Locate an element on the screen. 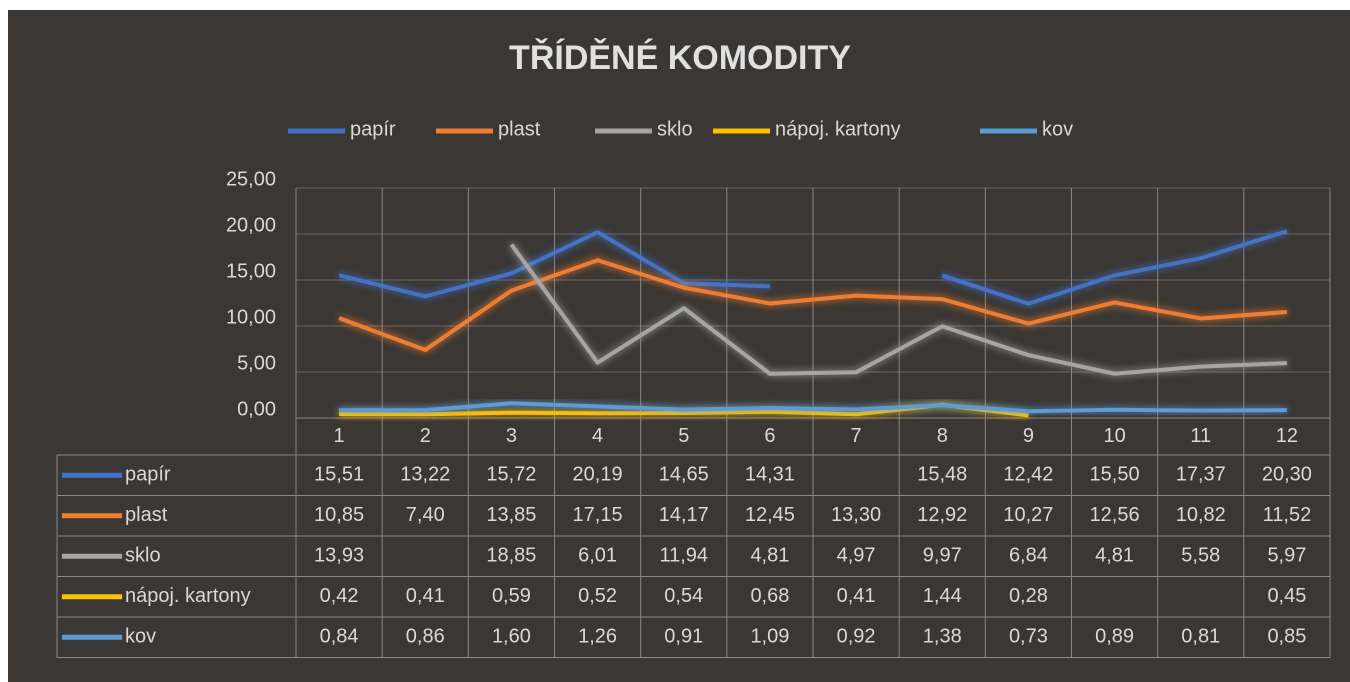 Image resolution: width=1350 pixels, height=682 pixels. table-cell: 0,81 is located at coordinates (1200, 637).